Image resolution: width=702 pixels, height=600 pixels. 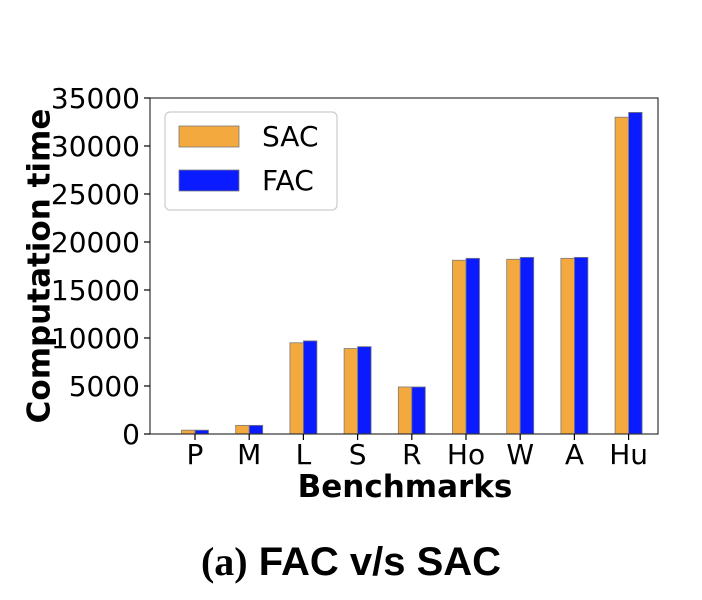 What do you see at coordinates (635, 273) in the screenshot?
I see `bar-fac-hu` at bounding box center [635, 273].